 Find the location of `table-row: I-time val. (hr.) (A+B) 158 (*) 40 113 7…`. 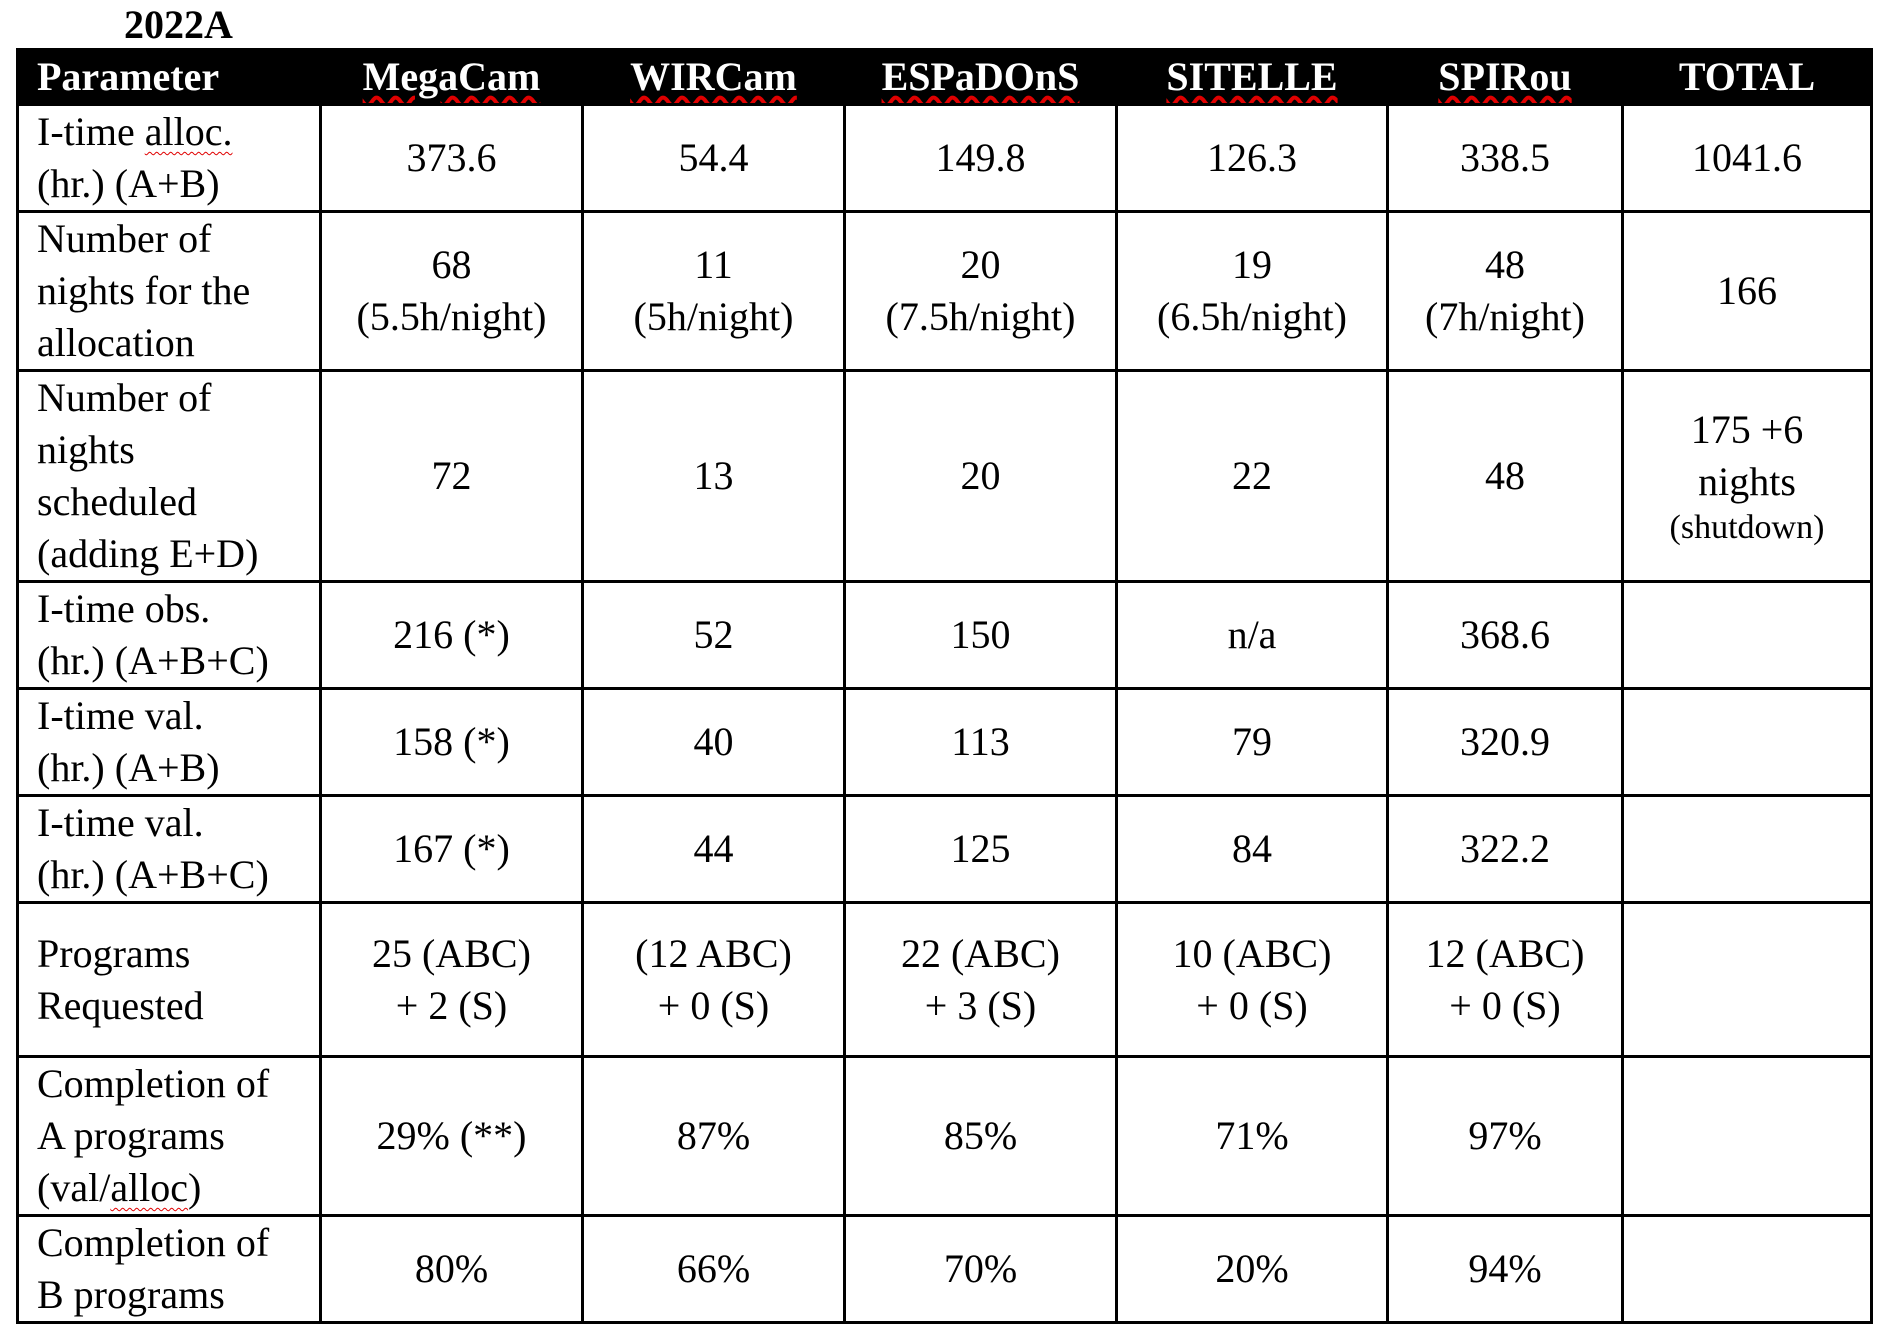

table-row: I-time val. (hr.) (A+B) 158 (*) 40 113 7… is located at coordinates (944, 742).